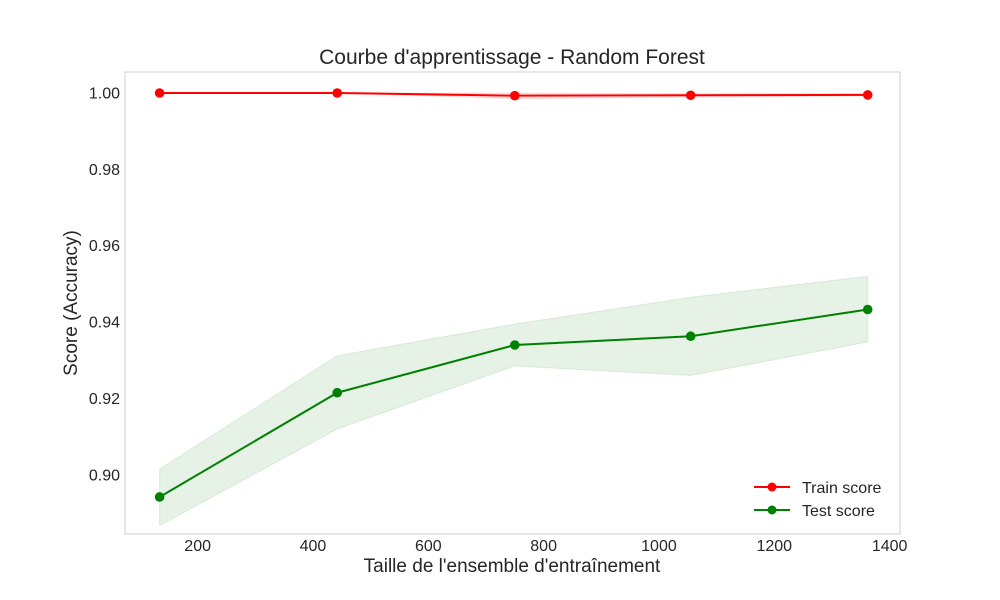 The image size is (1000, 600). Describe the element at coordinates (104, 170) in the screenshot. I see `y-tick-label: 0.98` at that location.